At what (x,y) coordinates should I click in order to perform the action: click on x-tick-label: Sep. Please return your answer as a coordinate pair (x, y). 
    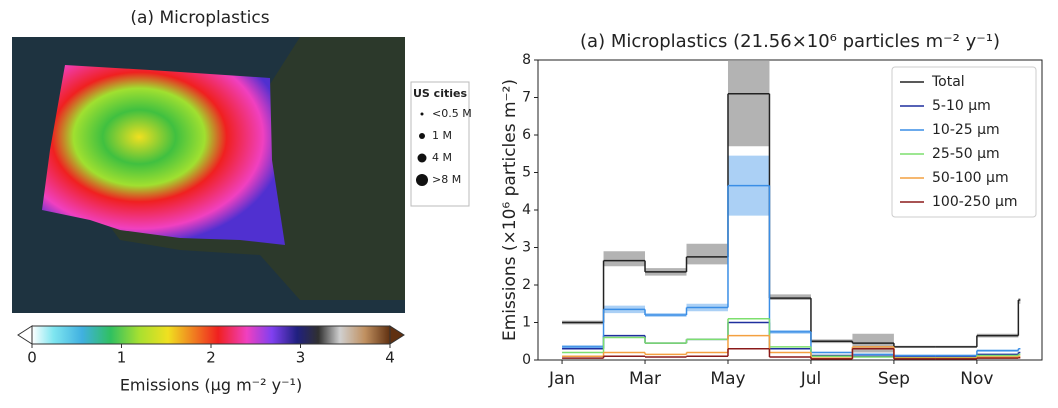
    Looking at the image, I should click on (894, 379).